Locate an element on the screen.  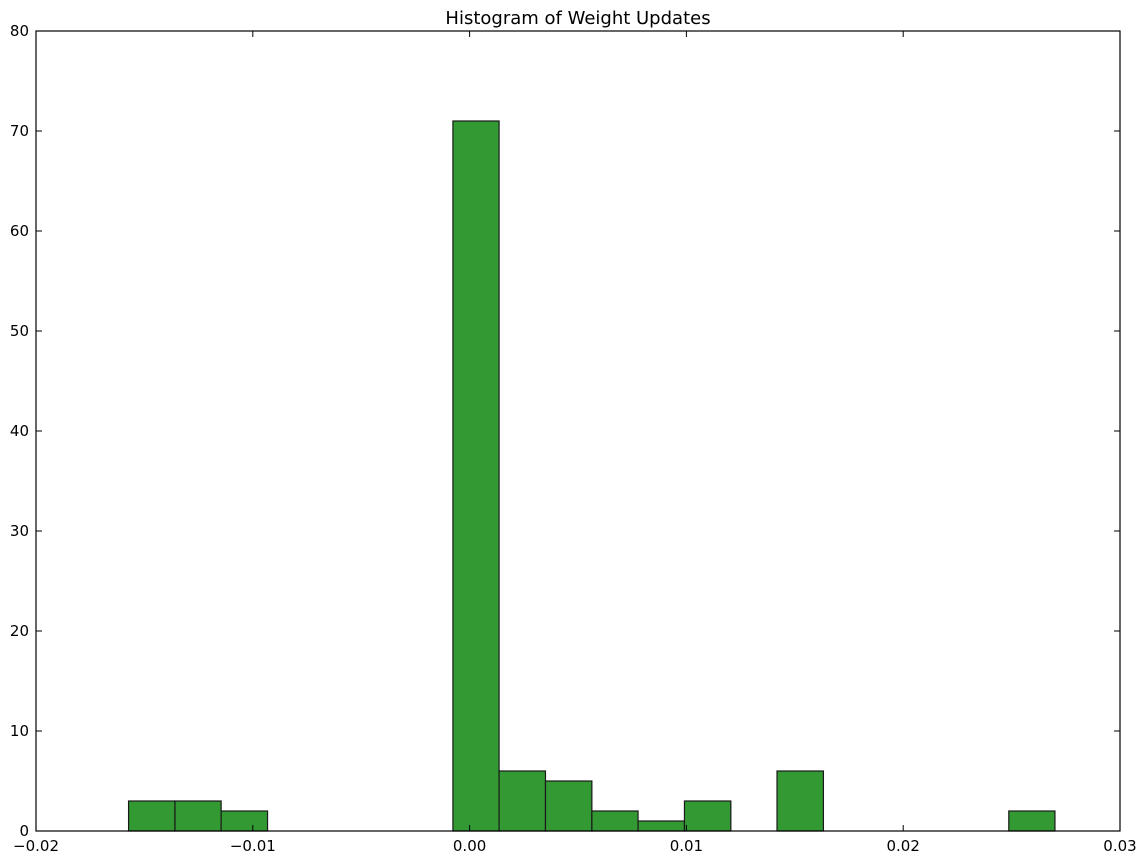
y-tick-label-8: 80 is located at coordinates (19, 31).